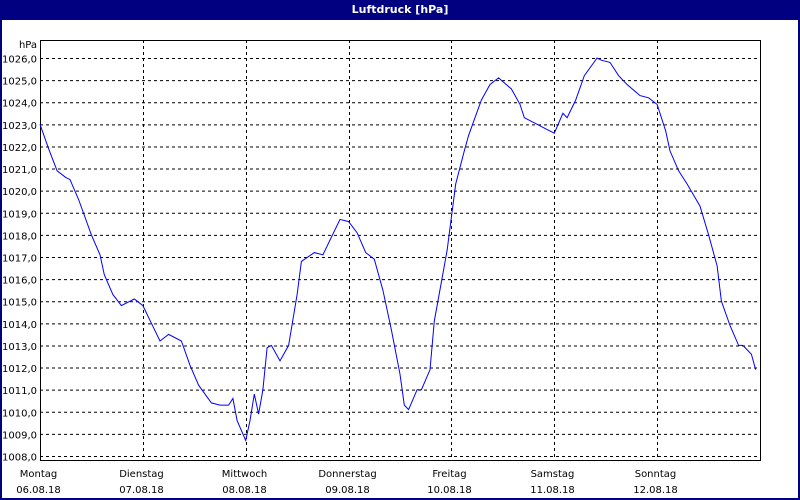 The height and width of the screenshot is (500, 800). Describe the element at coordinates (19, 259) in the screenshot. I see `y-tick-label: 1017,0` at that location.